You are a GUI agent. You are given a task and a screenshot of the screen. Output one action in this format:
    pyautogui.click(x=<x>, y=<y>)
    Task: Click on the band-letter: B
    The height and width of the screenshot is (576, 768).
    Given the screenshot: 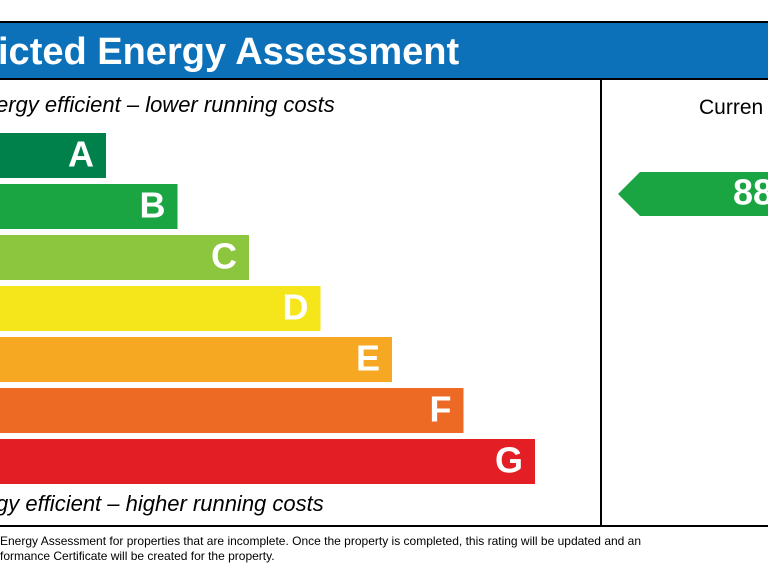 What is the action you would take?
    pyautogui.click(x=153, y=205)
    